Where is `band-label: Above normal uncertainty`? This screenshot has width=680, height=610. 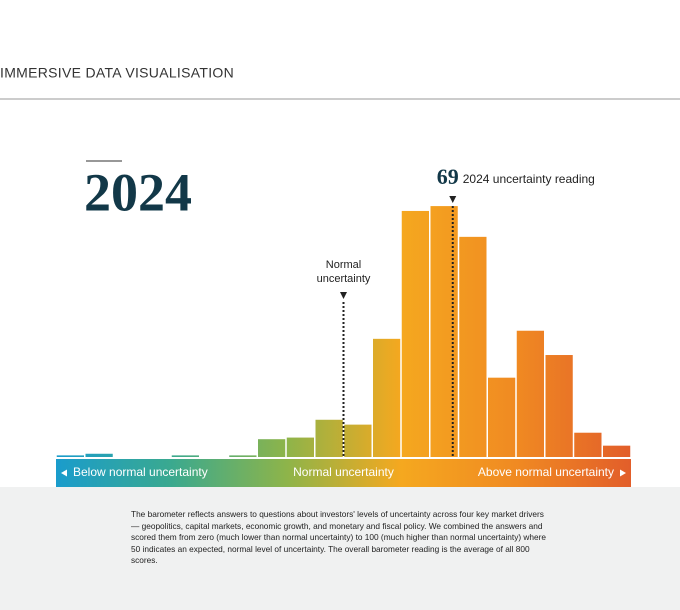
band-label: Above normal uncertainty is located at coordinates (546, 472).